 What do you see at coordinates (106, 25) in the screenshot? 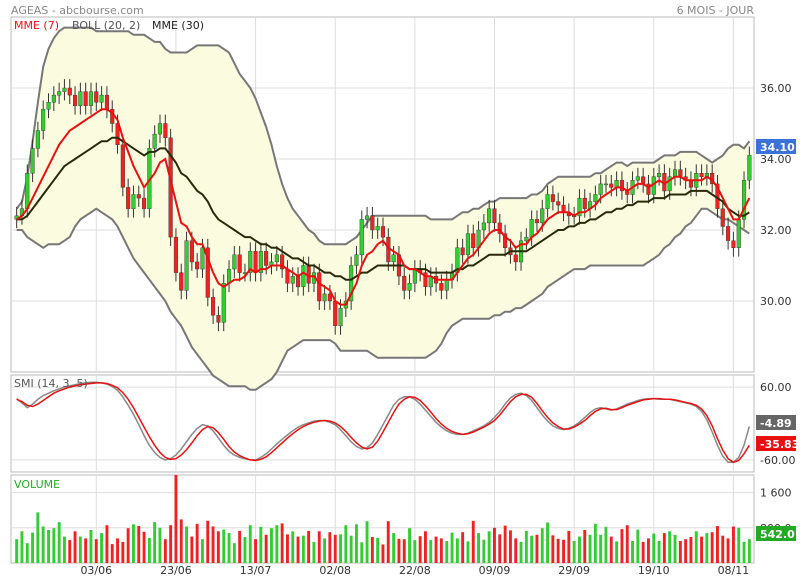
I see `legend-boll: BOLL (20, 2)` at bounding box center [106, 25].